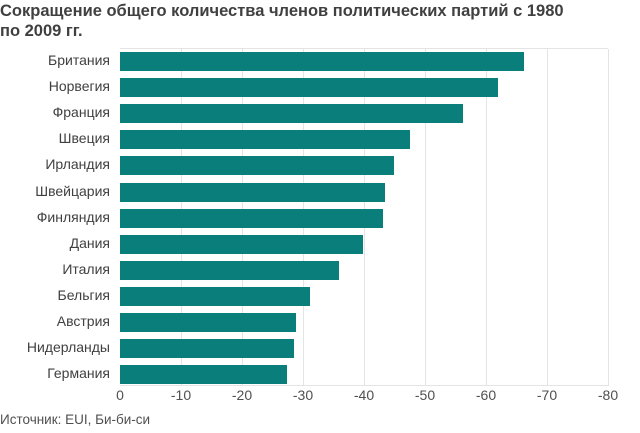 This screenshot has height=433, width=640. I want to click on category-label: Франция, so click(81, 112).